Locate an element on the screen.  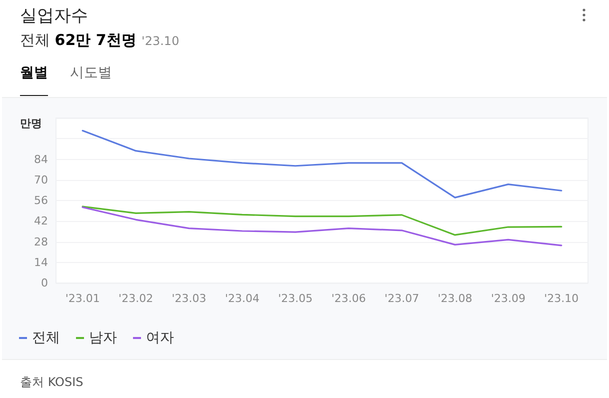
y-tick-label: 28 is located at coordinates (41, 241).